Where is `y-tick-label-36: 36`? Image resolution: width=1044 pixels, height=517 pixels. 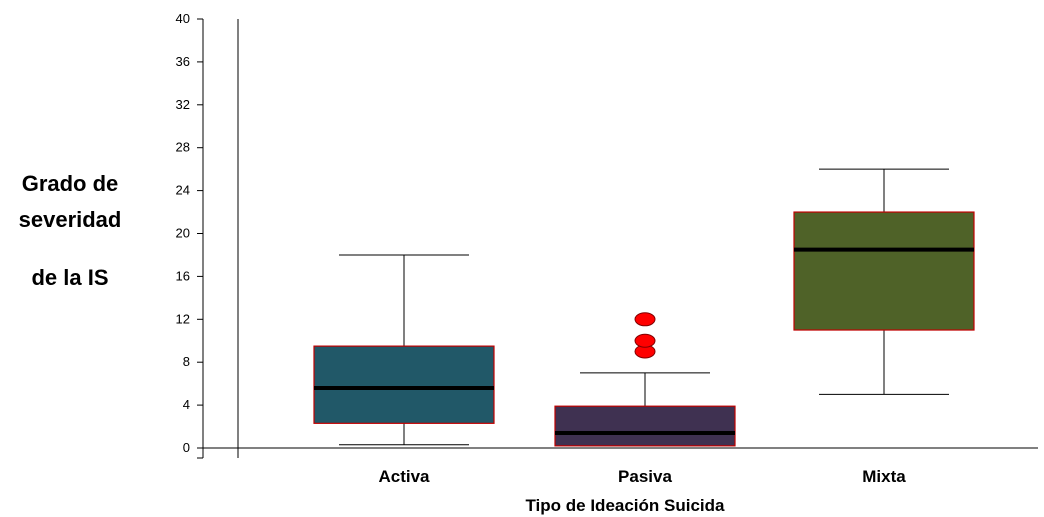 y-tick-label-36: 36 is located at coordinates (183, 61).